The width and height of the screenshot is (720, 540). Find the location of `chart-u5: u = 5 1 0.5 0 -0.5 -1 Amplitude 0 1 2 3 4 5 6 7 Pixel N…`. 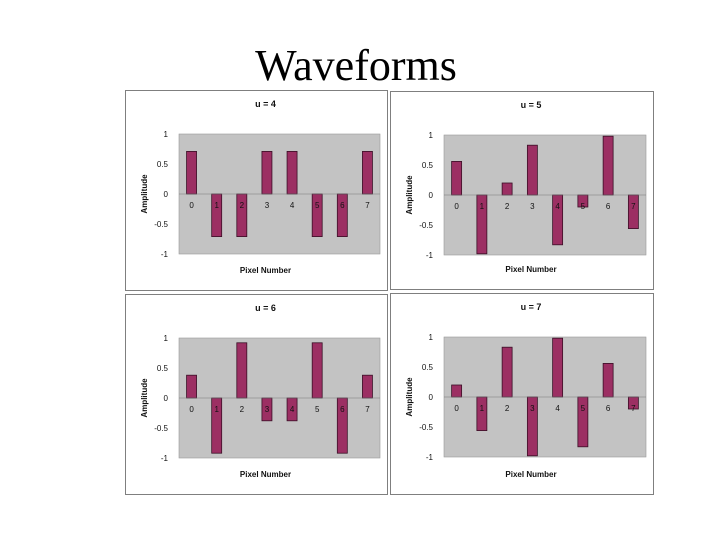

chart-u5: u = 5 1 0.5 0 -0.5 -1 Amplitude 0 1 2 3 4 5 6 7 Pixel N… is located at coordinates (522, 190).